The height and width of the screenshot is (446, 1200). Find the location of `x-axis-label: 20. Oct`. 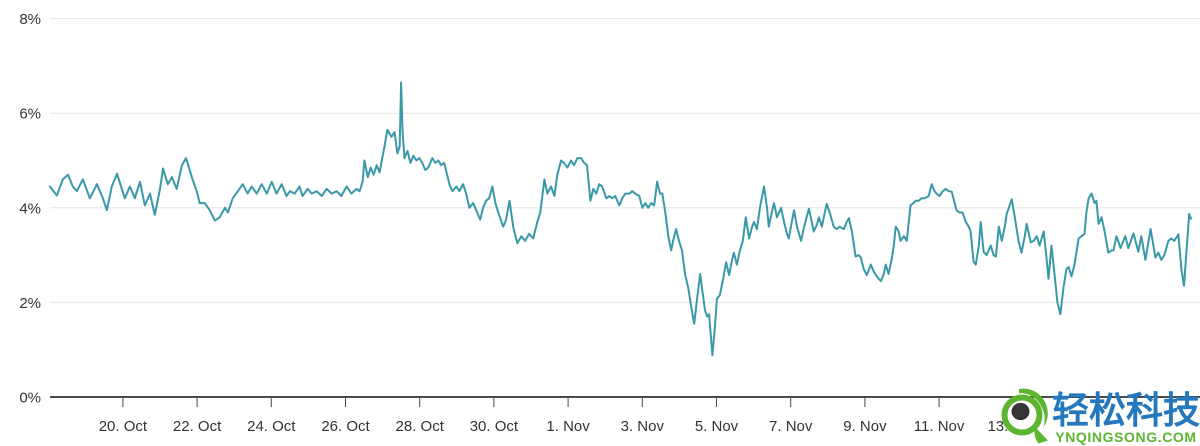

x-axis-label: 20. Oct is located at coordinates (123, 426).